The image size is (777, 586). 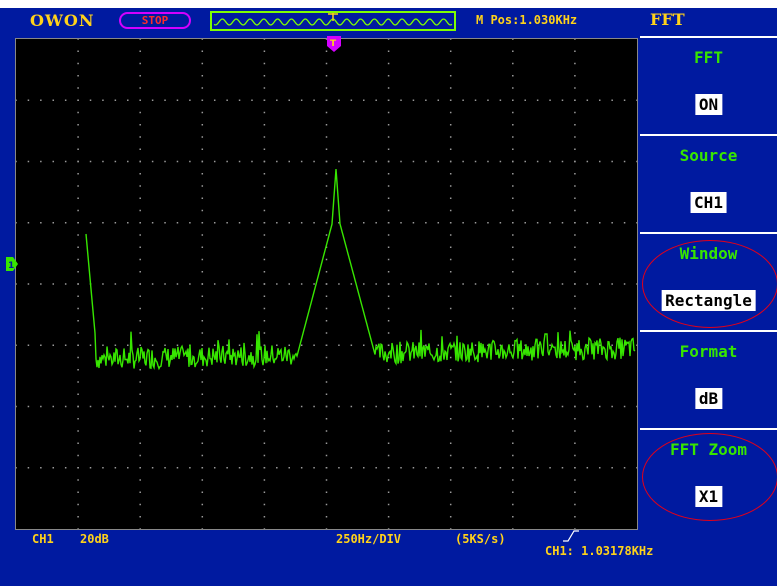 What do you see at coordinates (708, 85) in the screenshot?
I see `menu-item-fft: FFT ON` at bounding box center [708, 85].